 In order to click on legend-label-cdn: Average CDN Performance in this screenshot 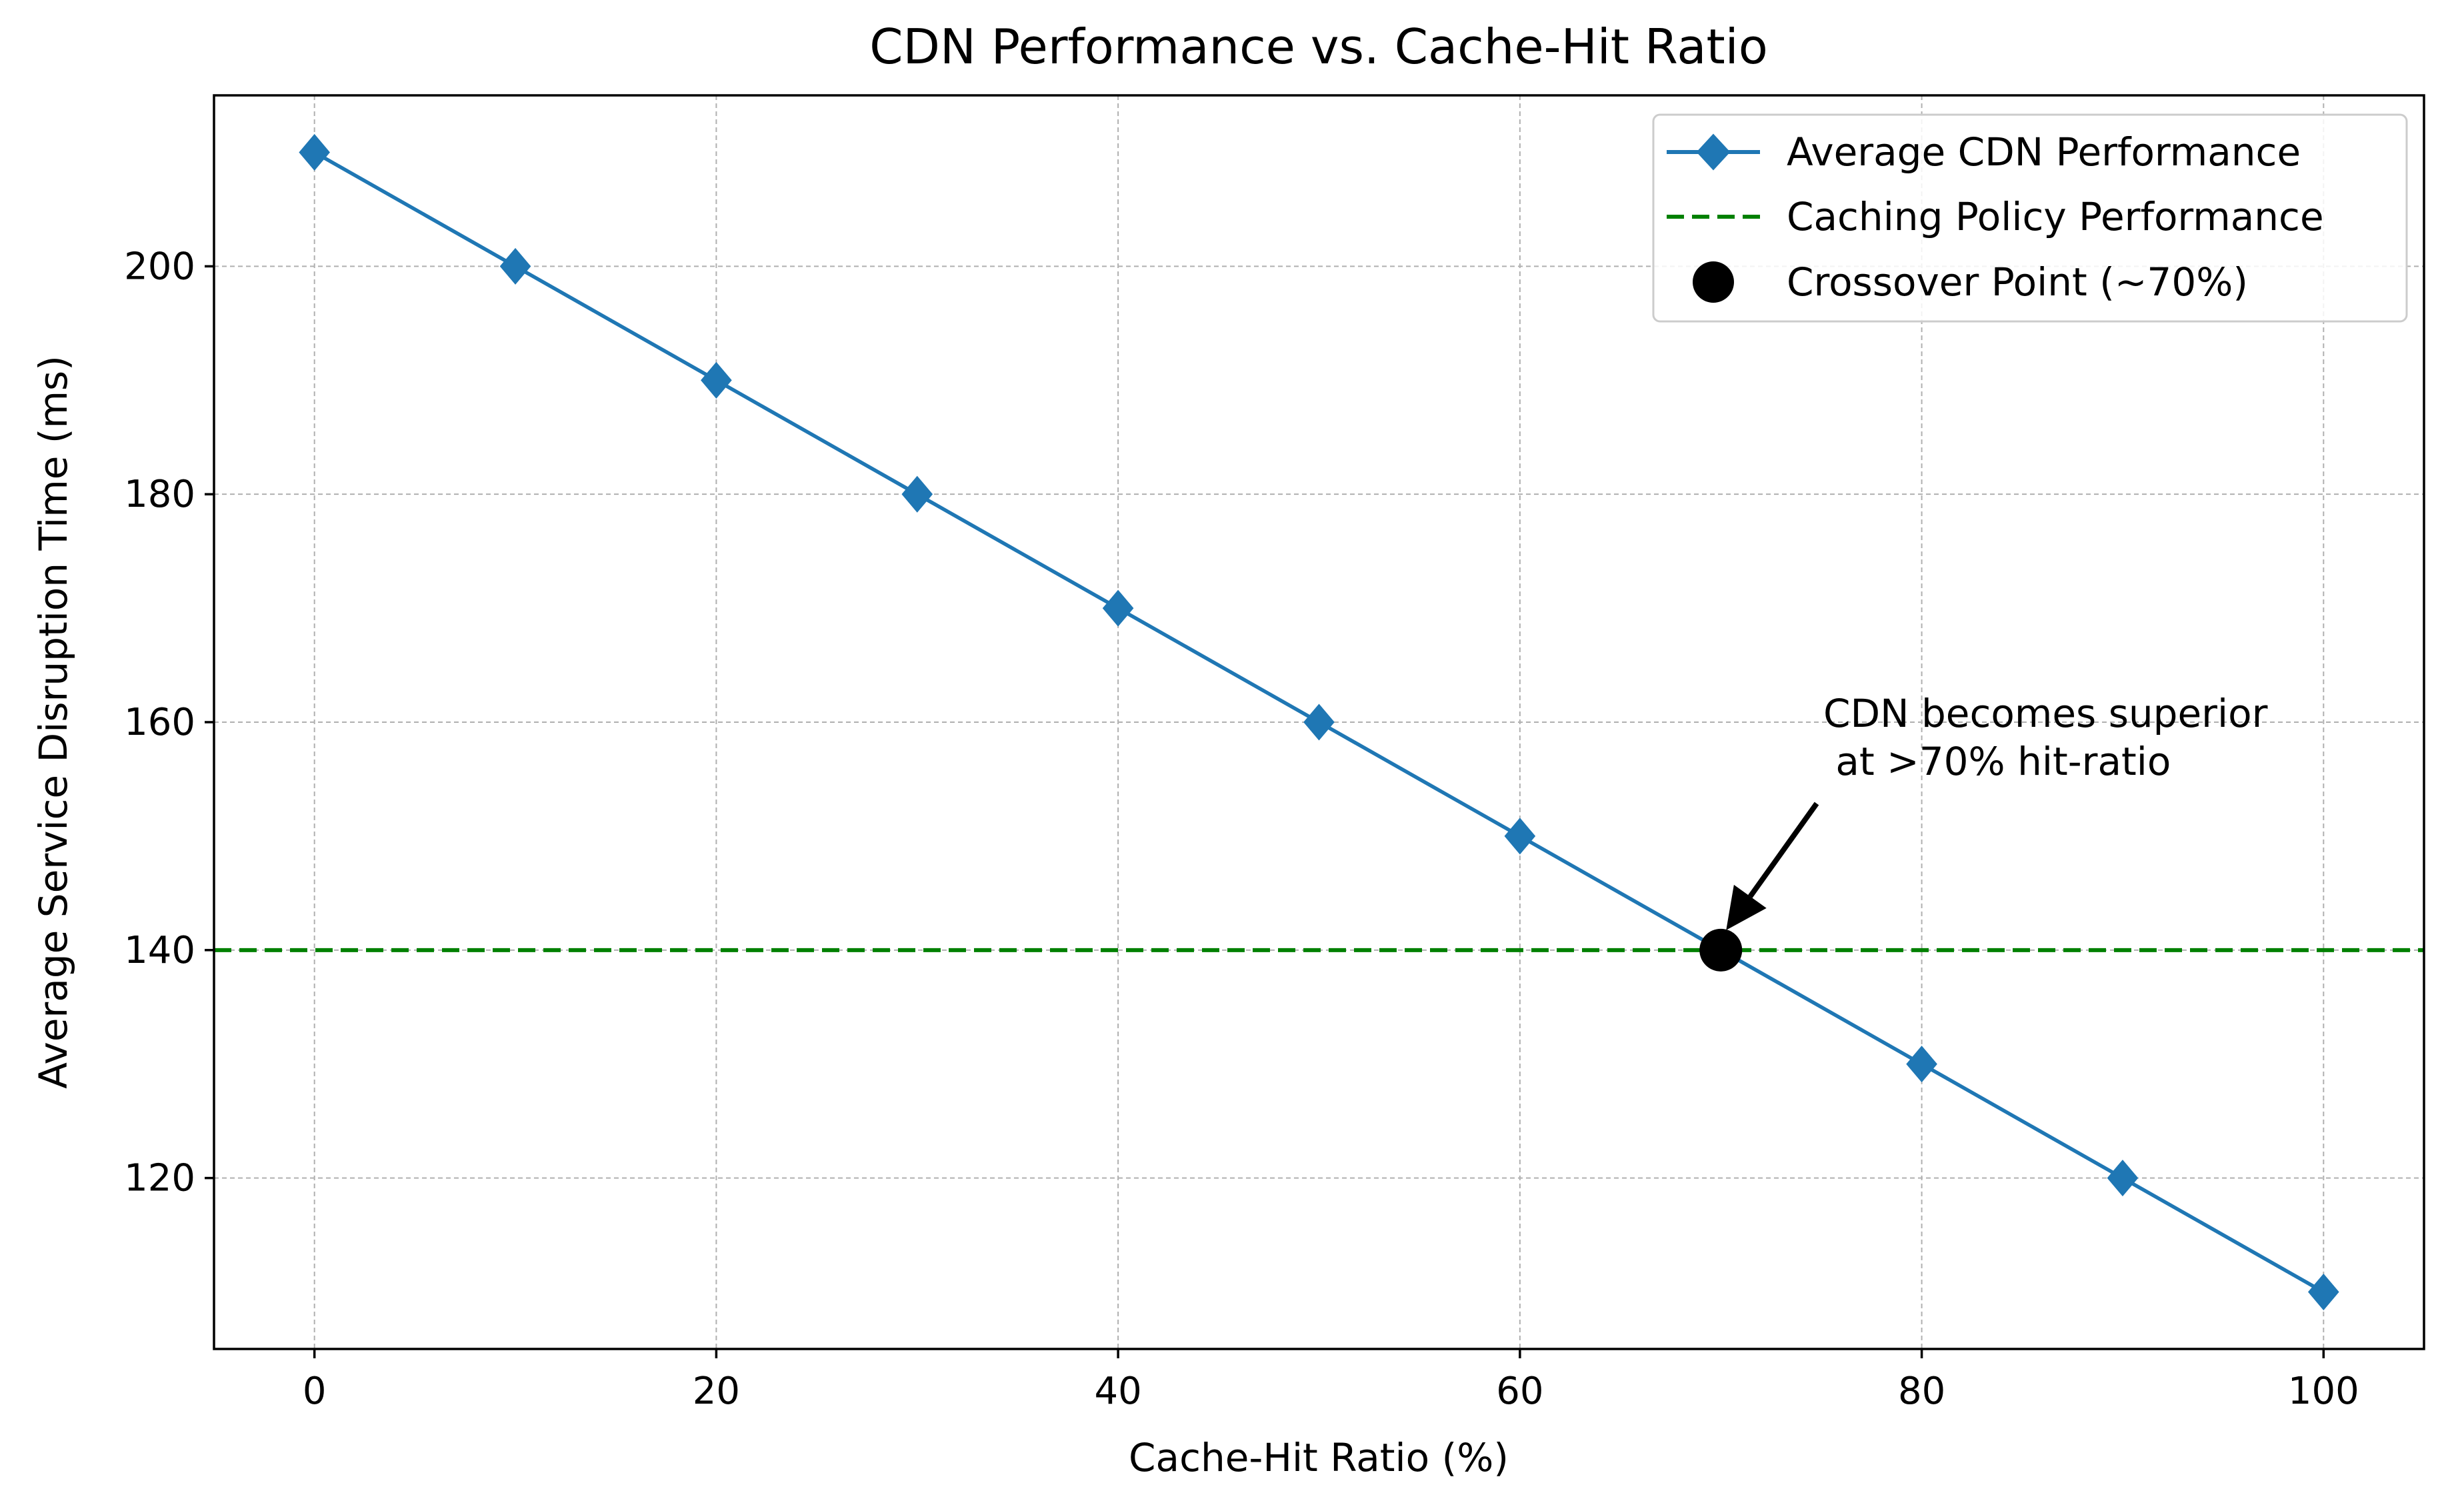, I will do `click(2044, 152)`.